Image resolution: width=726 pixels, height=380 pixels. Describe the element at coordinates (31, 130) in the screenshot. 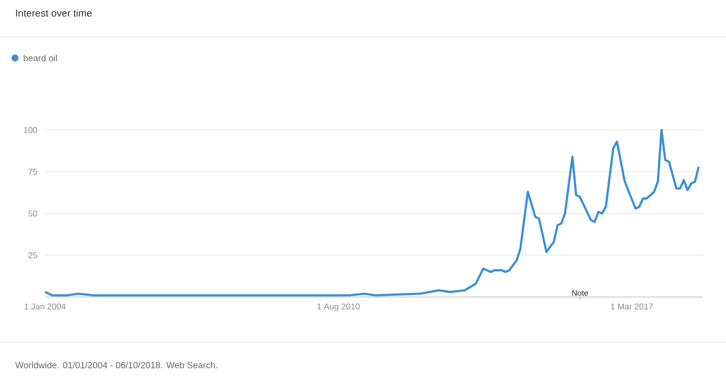

I see `y-tick-label: 100` at that location.